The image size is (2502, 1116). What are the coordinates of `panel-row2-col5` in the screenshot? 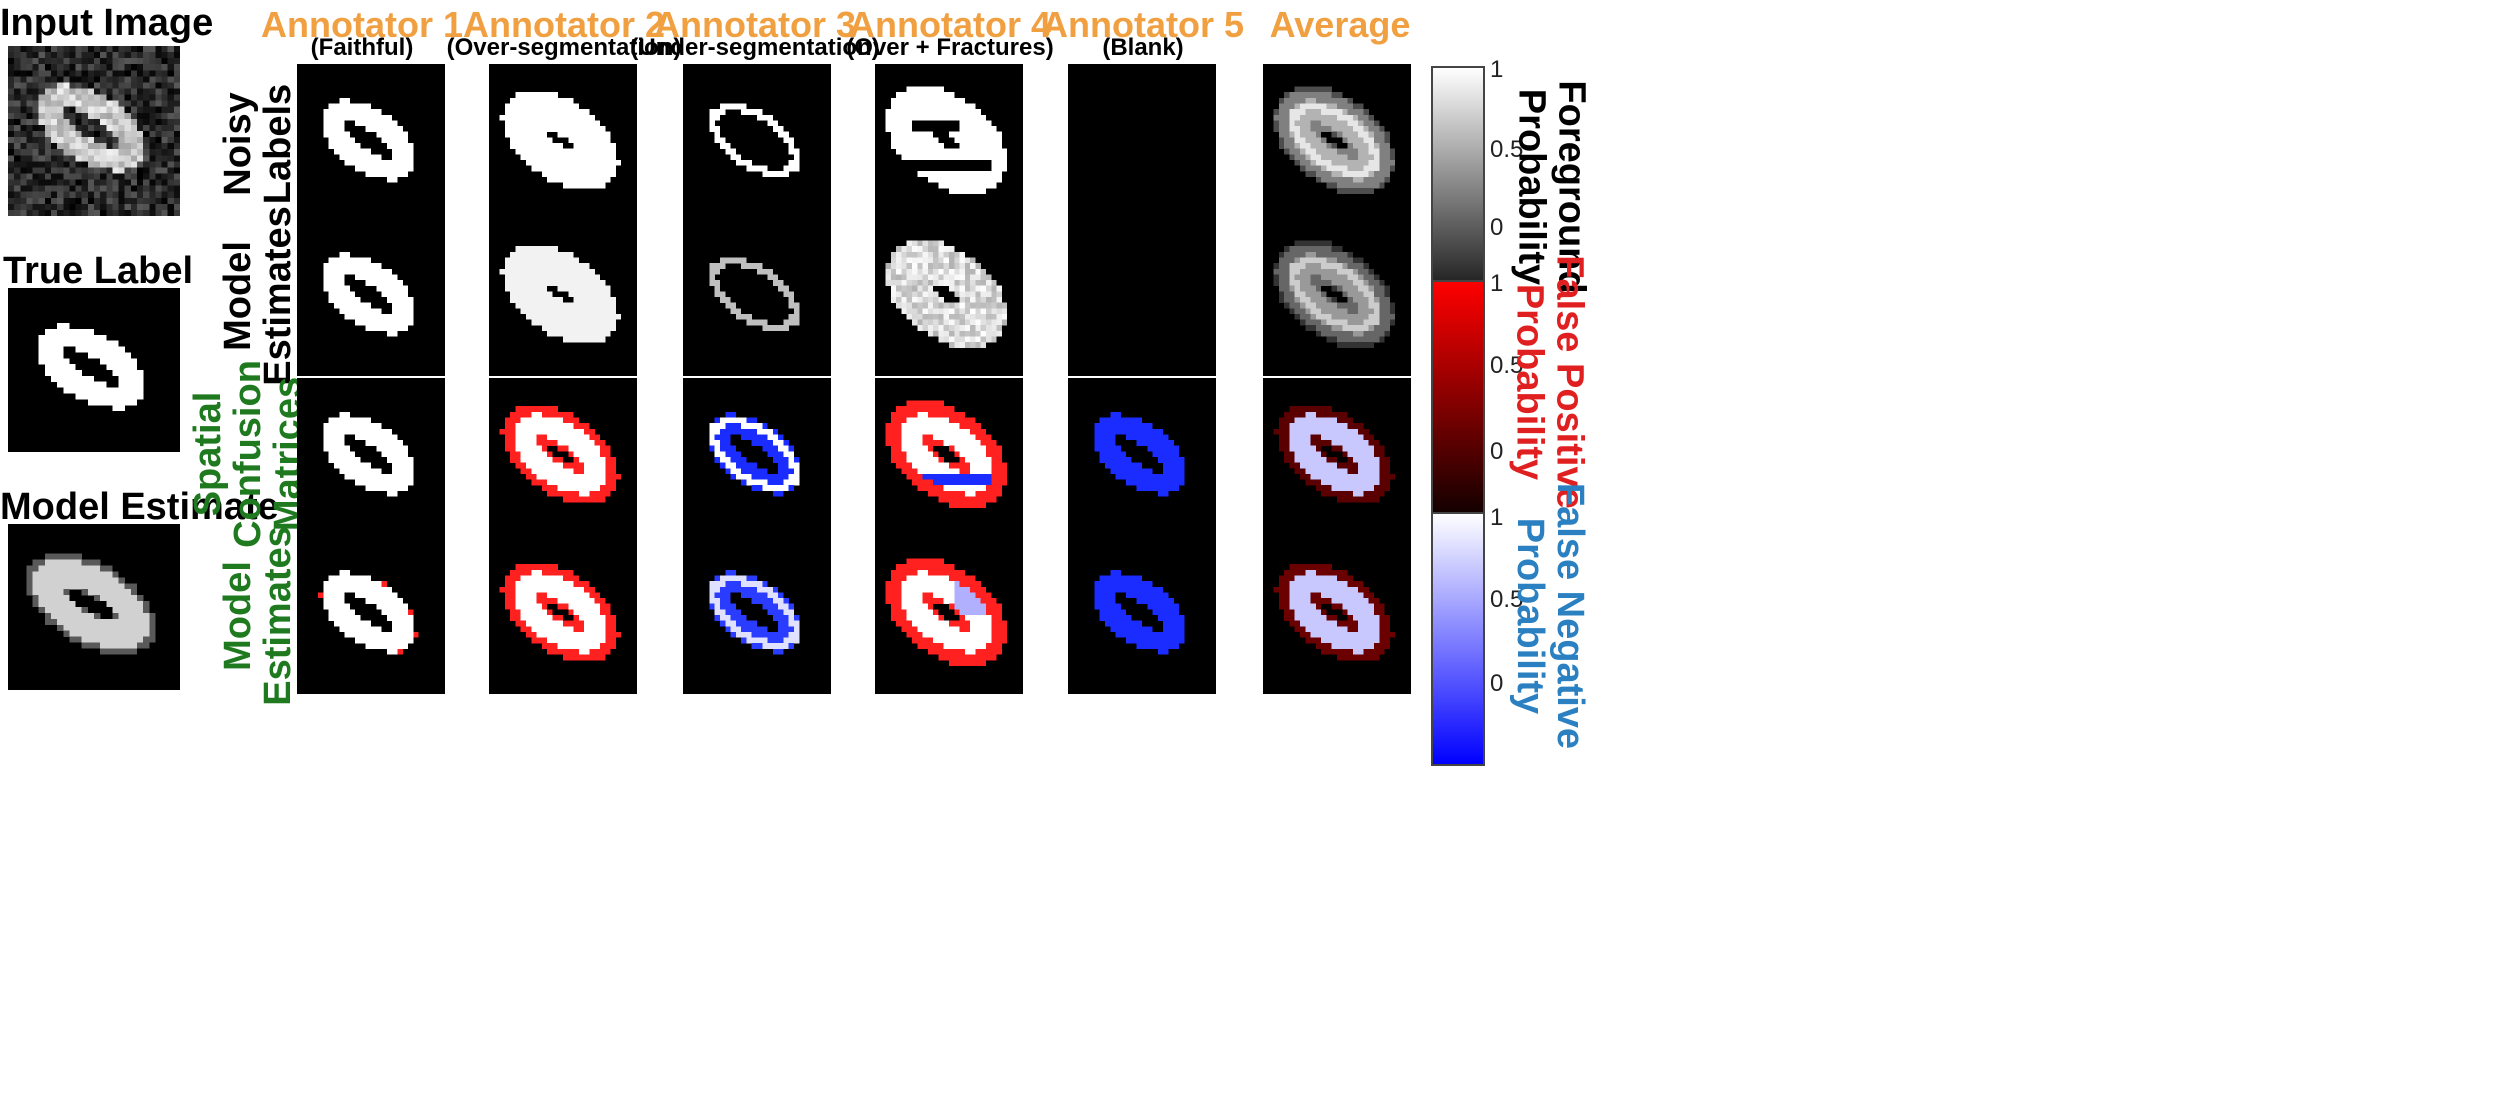 It's located at (1142, 297).